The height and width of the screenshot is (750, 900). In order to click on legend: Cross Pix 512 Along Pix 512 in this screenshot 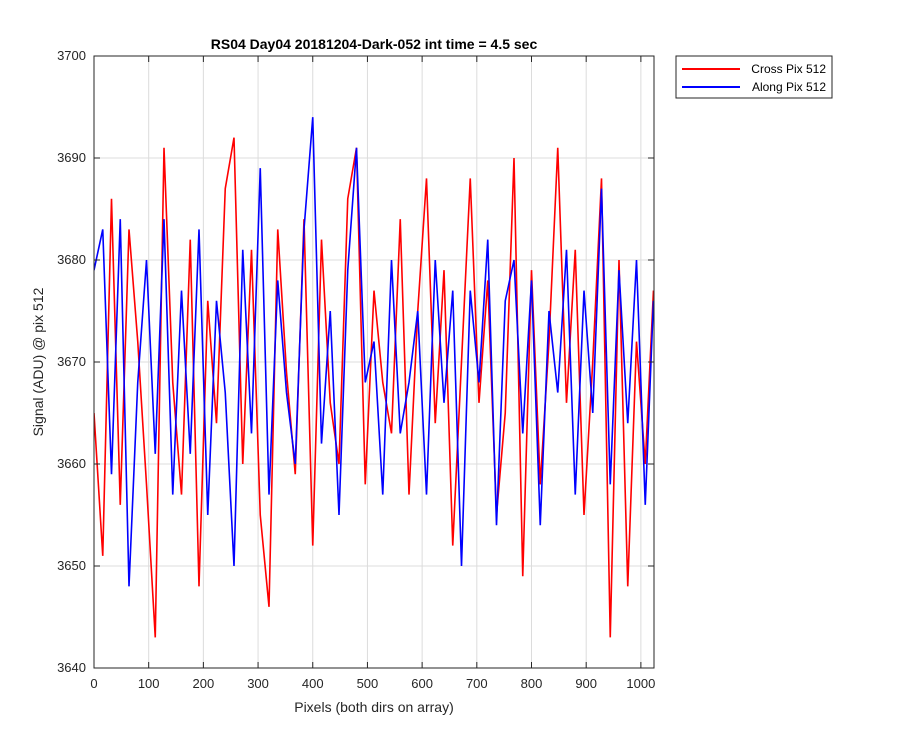, I will do `click(754, 77)`.